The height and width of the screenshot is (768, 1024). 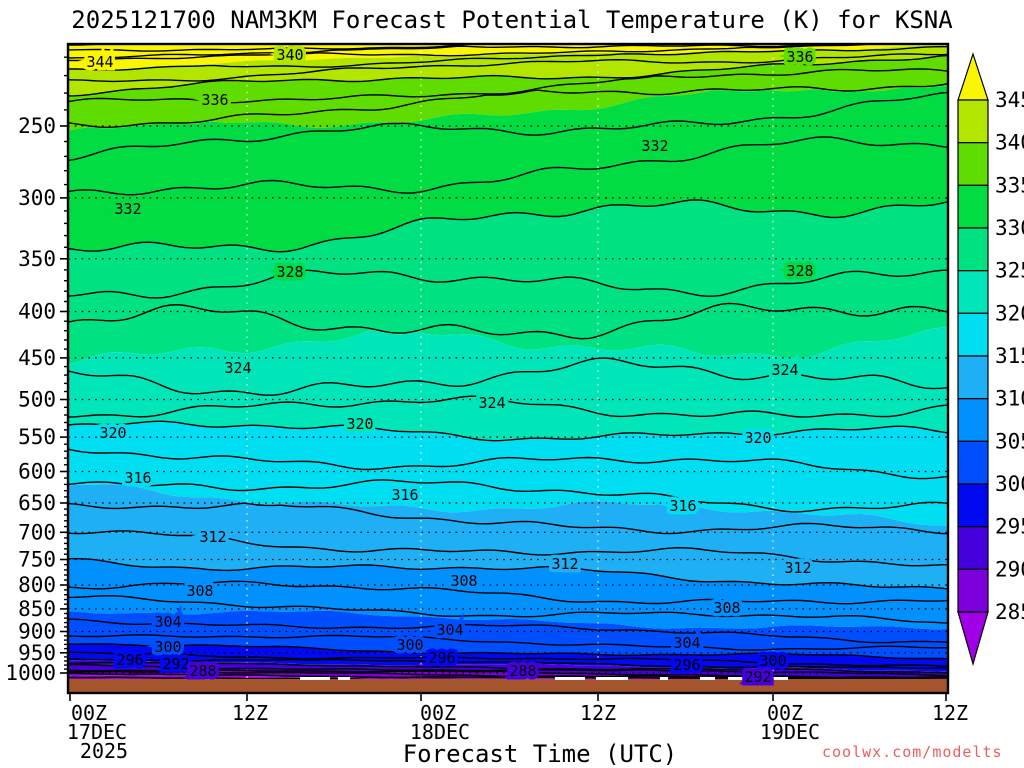 I want to click on y-tick-label: 400, so click(x=37, y=312).